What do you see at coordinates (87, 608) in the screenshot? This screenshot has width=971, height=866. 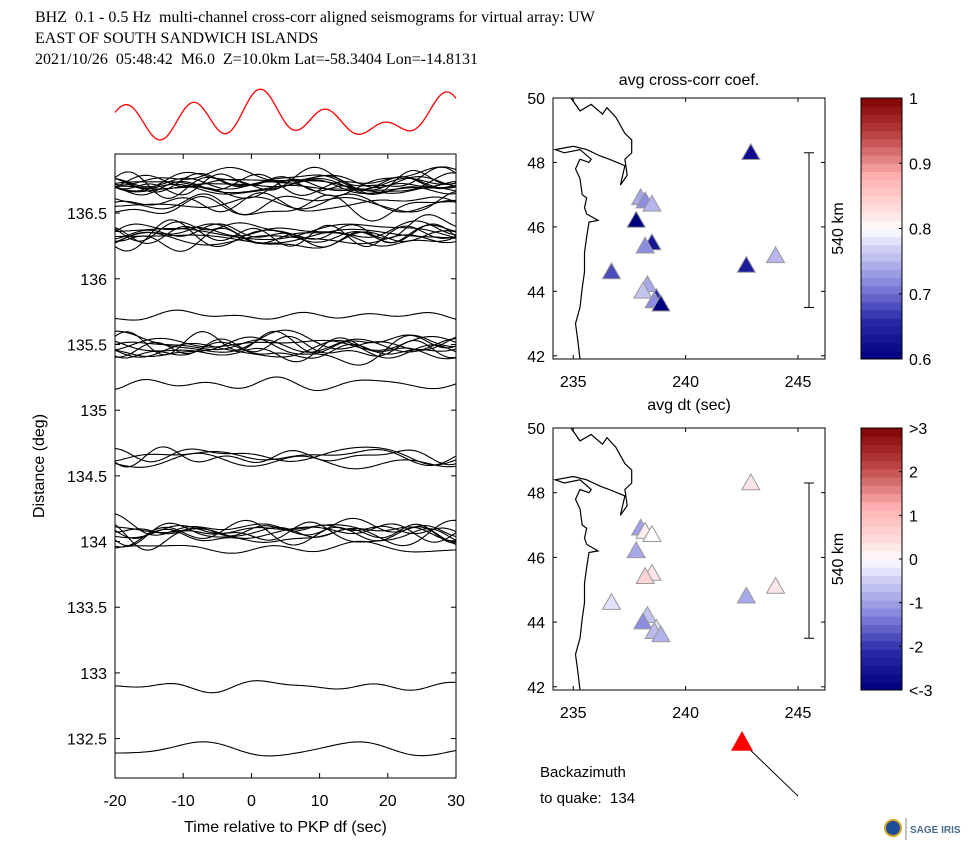 I see `y-tick-label: 133.5` at bounding box center [87, 608].